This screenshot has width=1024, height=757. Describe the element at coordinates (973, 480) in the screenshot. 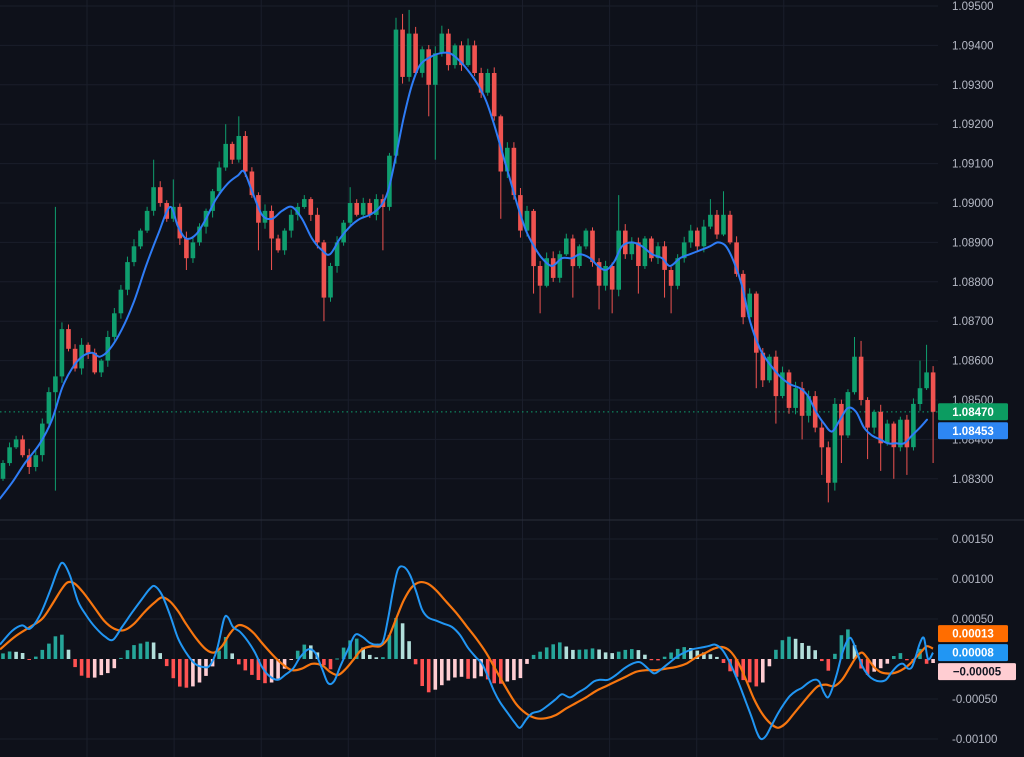

I see `axis-tick-label: 1.08300` at that location.